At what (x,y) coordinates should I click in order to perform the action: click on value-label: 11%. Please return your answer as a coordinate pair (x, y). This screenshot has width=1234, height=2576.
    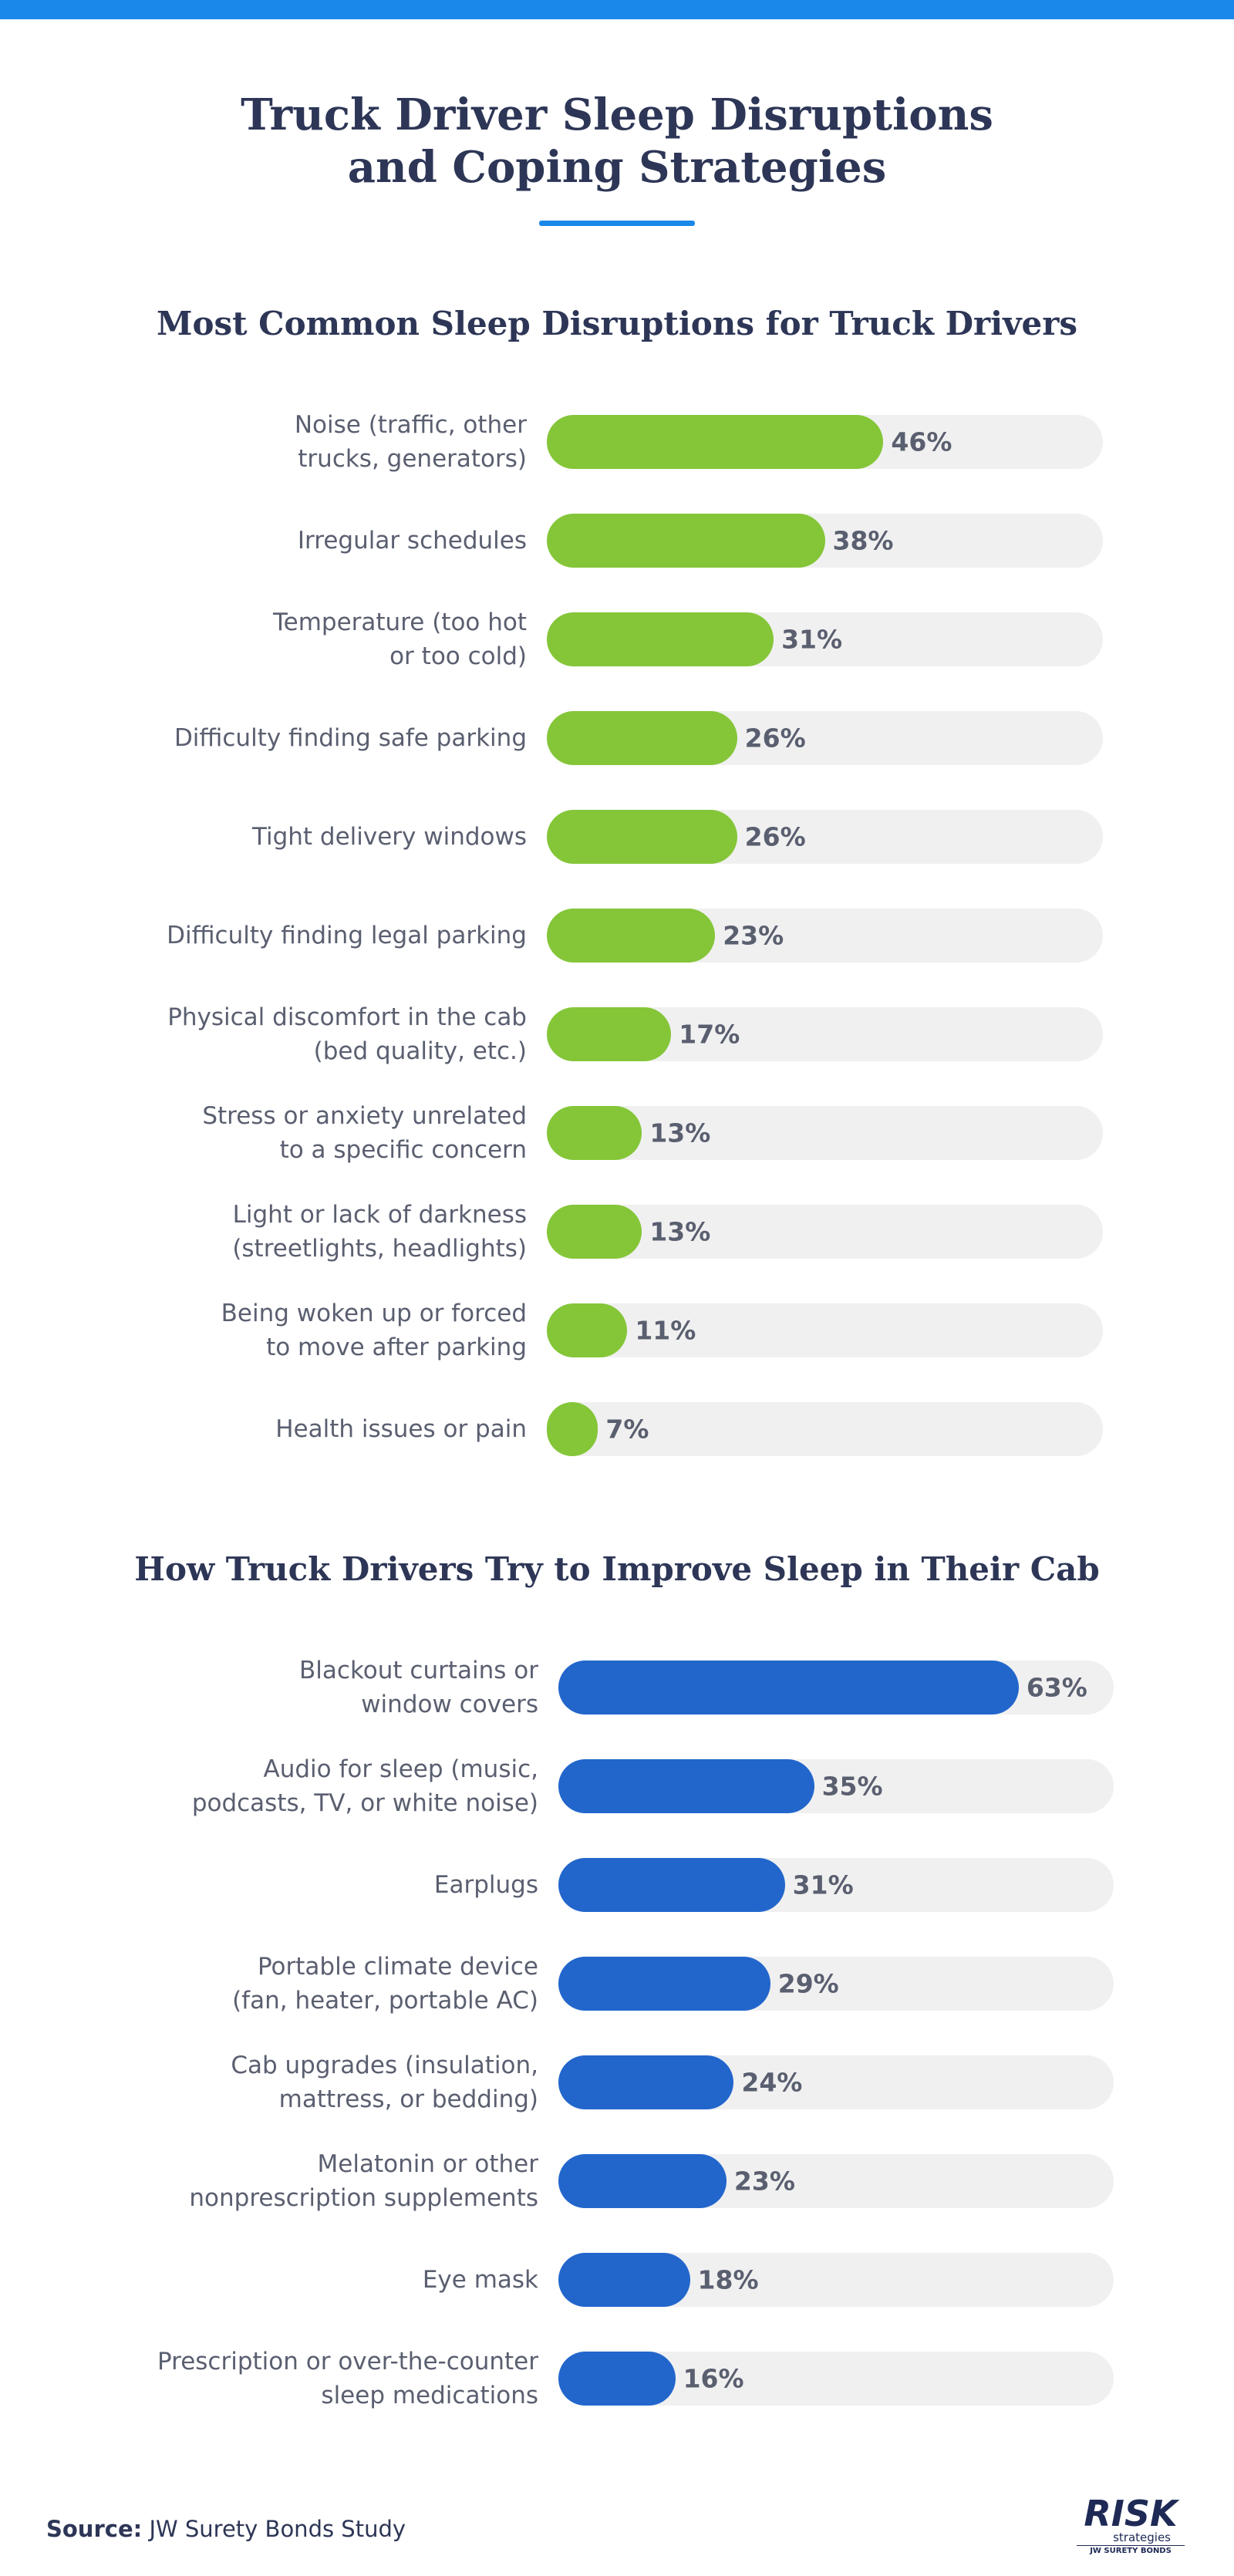
    Looking at the image, I should click on (665, 1330).